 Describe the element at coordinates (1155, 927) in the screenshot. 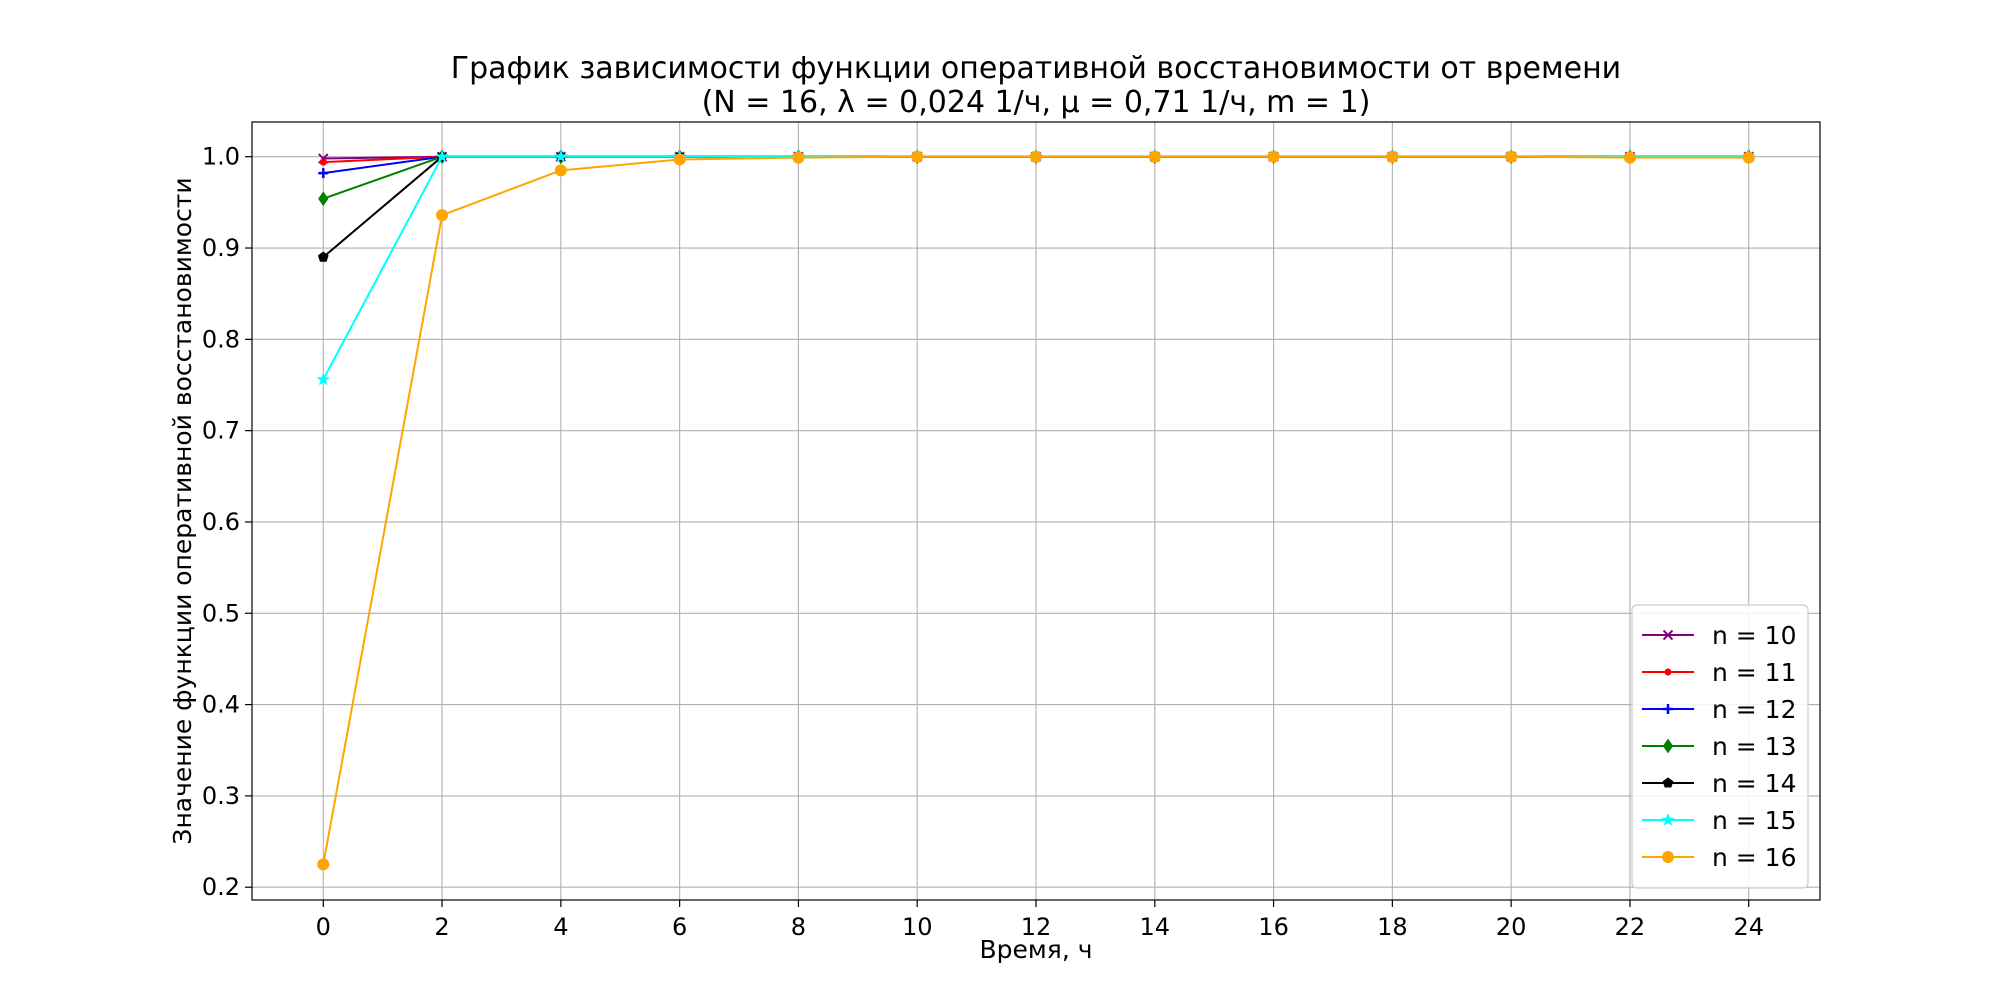

I see `x-tick-label: 14` at that location.